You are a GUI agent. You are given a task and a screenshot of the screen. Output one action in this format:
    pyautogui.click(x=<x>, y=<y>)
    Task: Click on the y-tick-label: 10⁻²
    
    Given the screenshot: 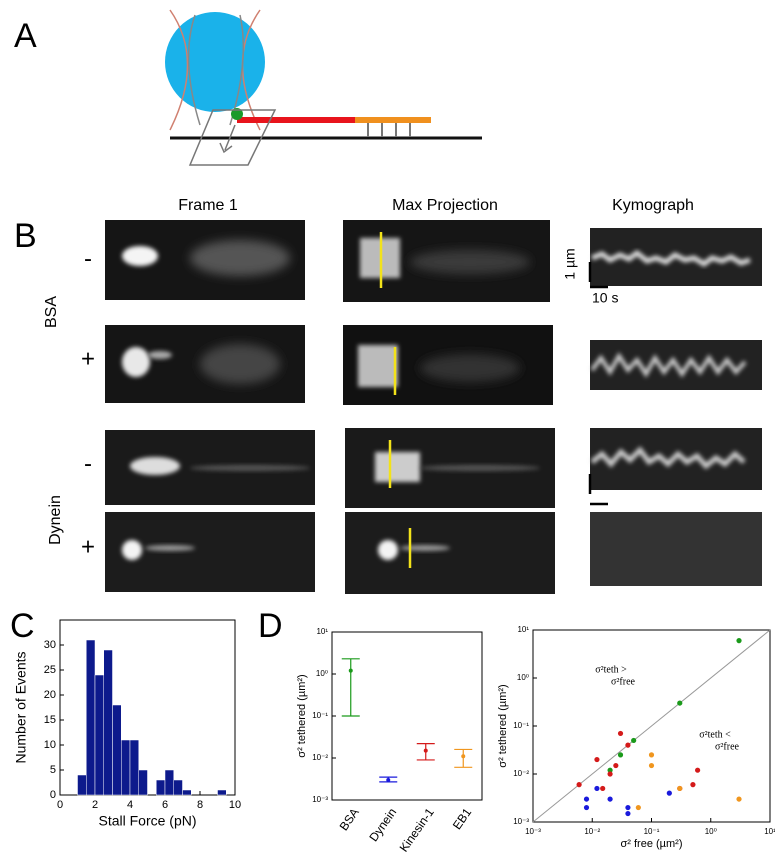 What is the action you would take?
    pyautogui.click(x=320, y=757)
    